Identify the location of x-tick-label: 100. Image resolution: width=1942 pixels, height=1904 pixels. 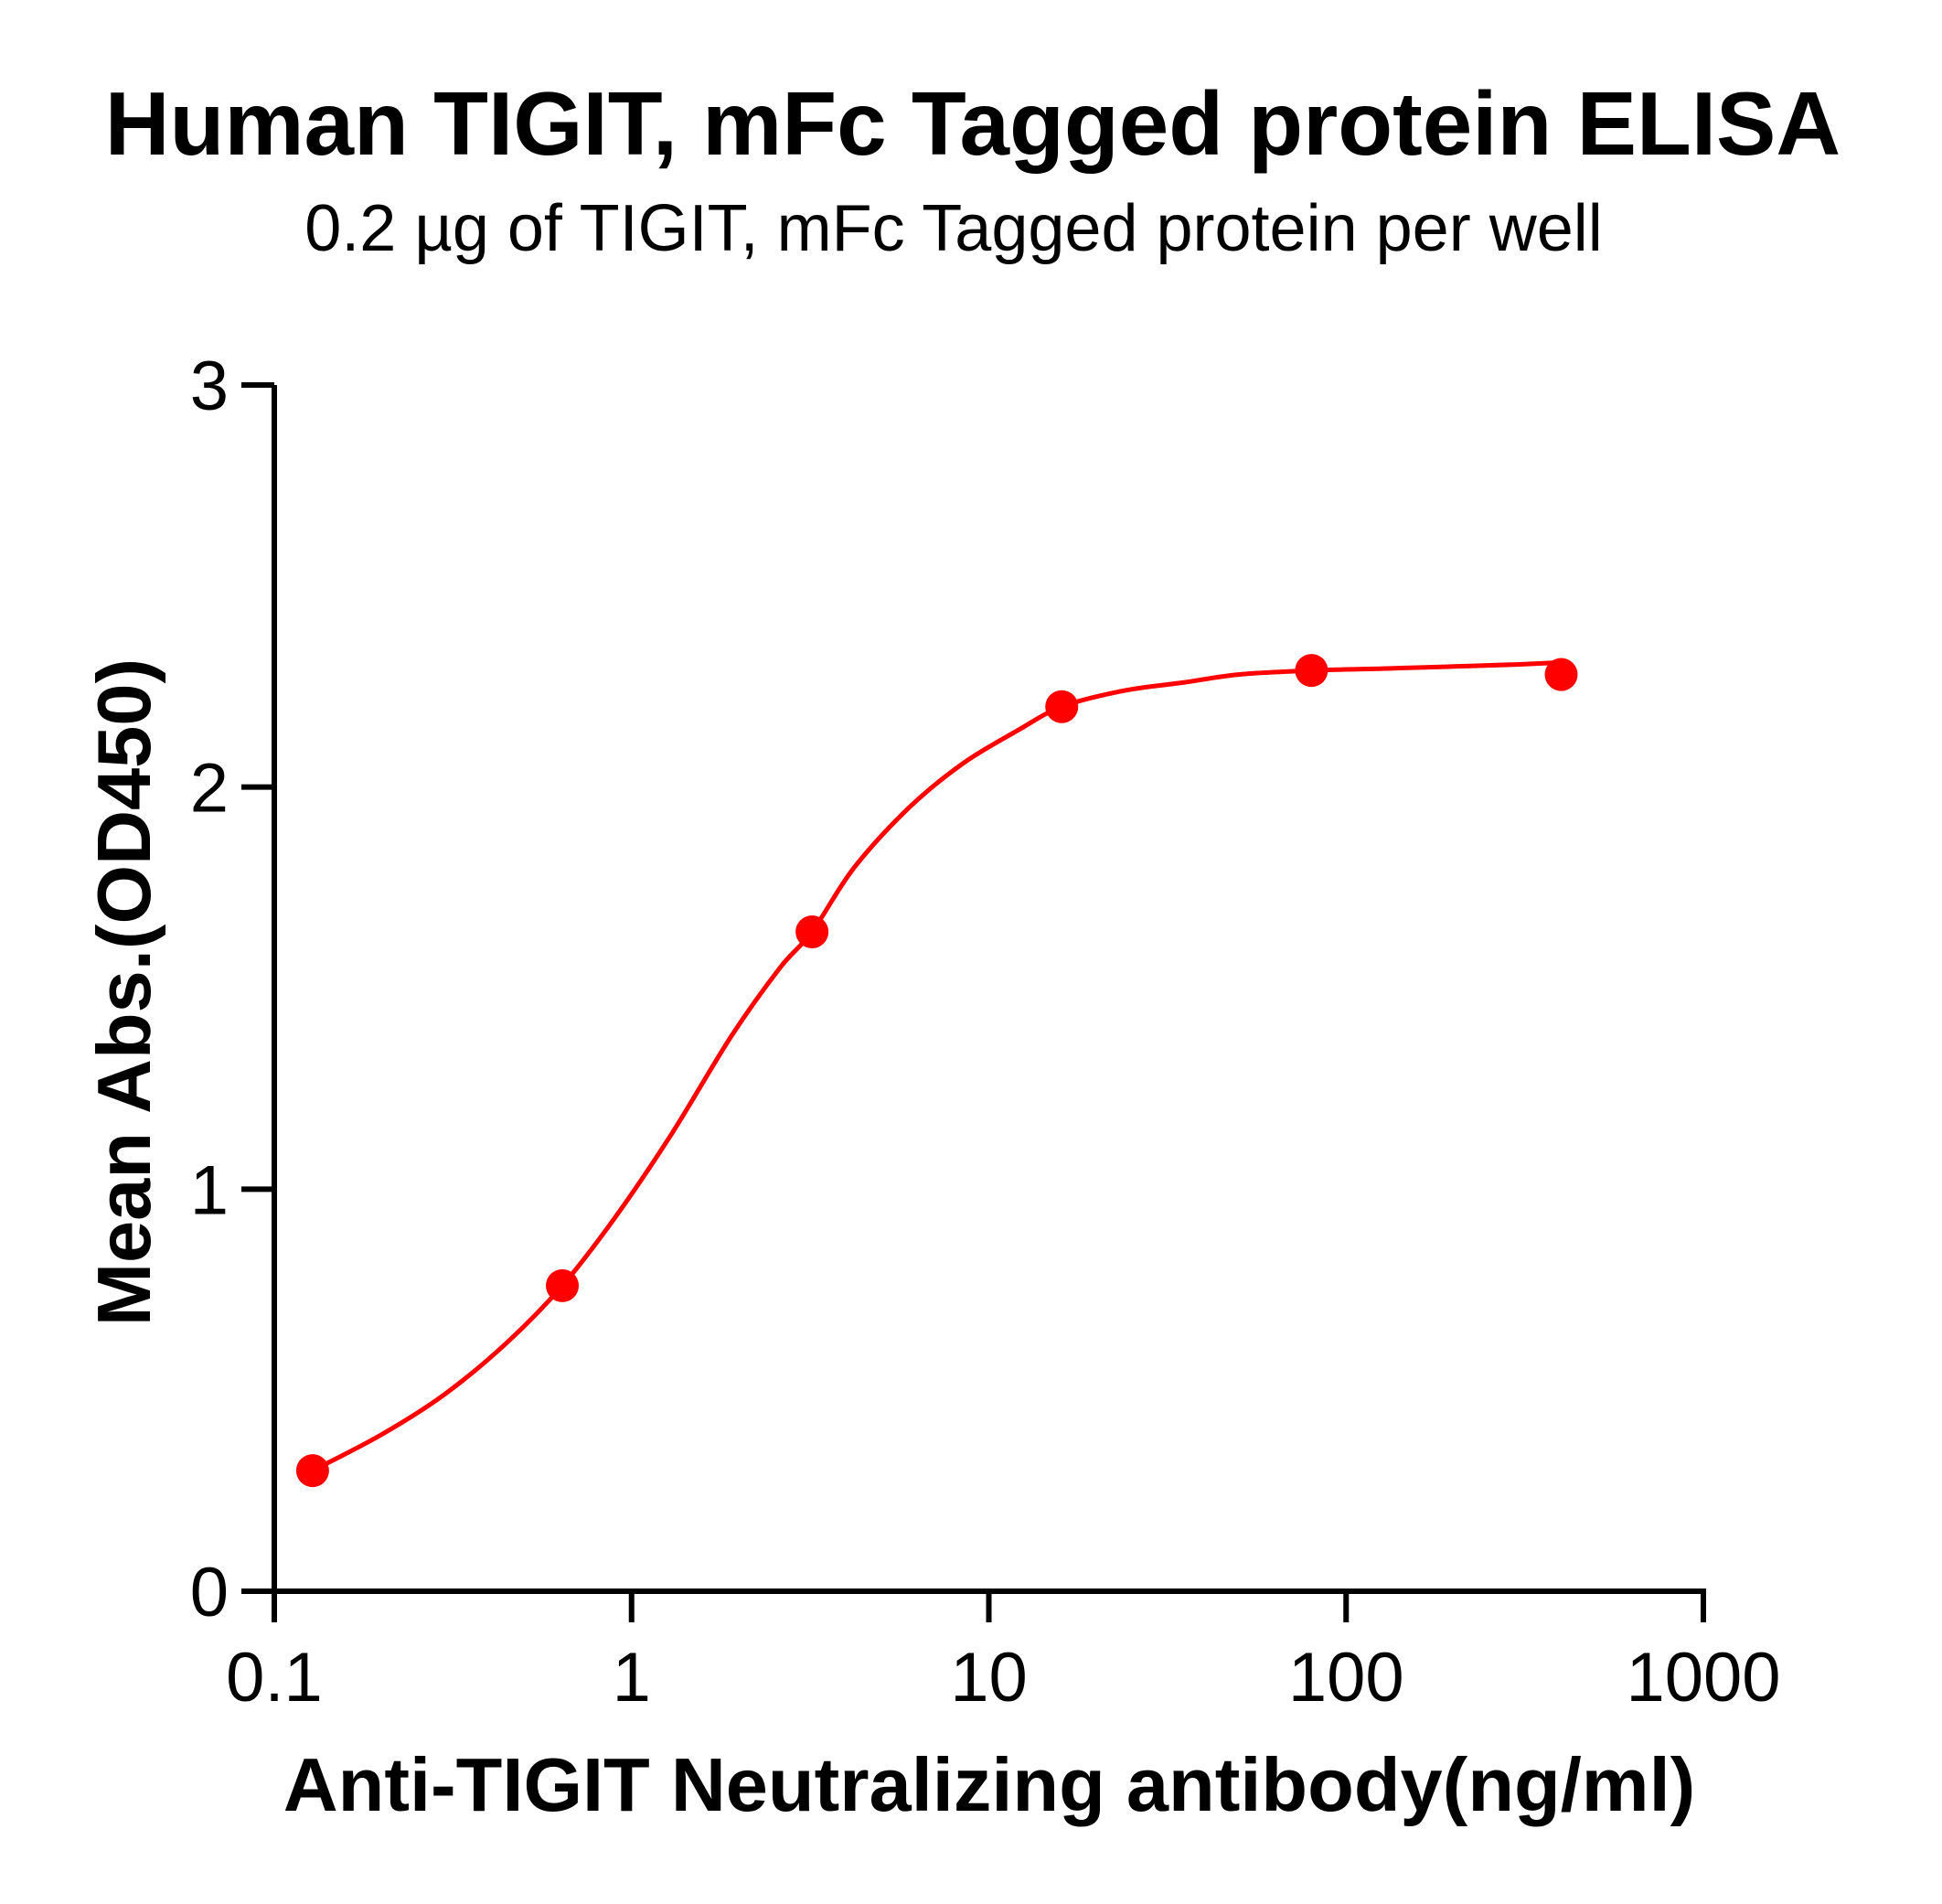
(1346, 1678).